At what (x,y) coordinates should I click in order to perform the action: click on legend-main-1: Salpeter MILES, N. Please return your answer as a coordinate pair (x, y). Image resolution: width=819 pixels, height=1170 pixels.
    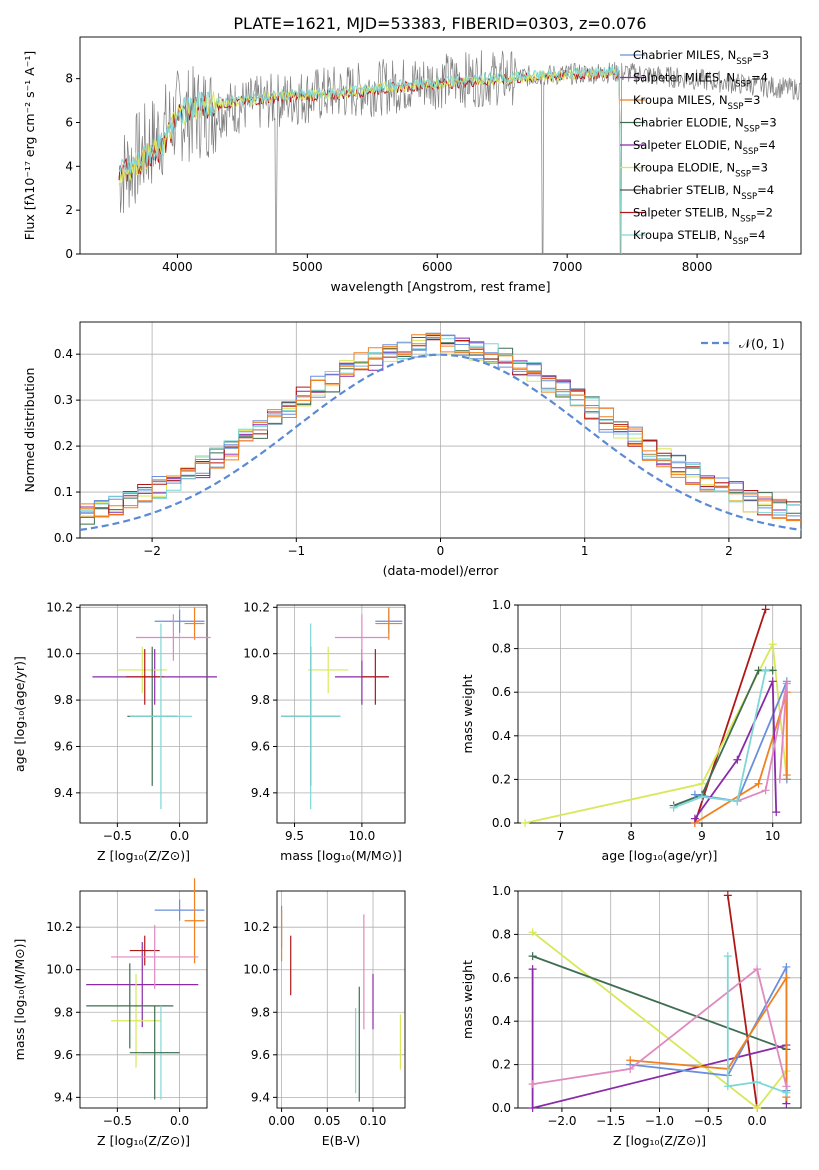
    Looking at the image, I should click on (684, 78).